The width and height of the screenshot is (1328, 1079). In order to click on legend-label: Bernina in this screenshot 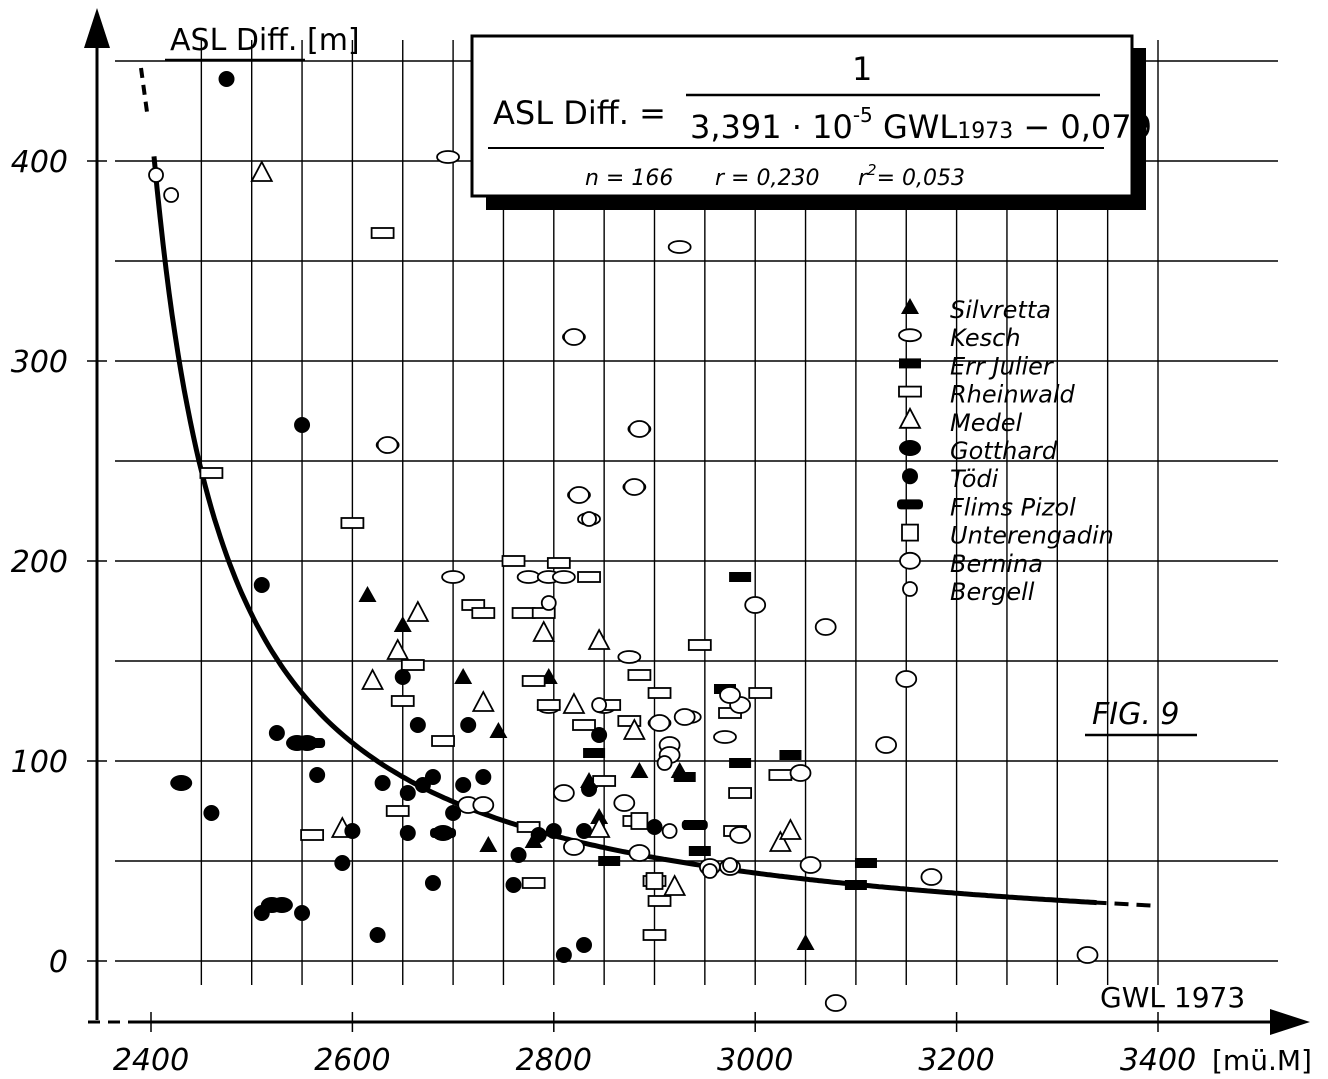, I will do `click(996, 564)`.